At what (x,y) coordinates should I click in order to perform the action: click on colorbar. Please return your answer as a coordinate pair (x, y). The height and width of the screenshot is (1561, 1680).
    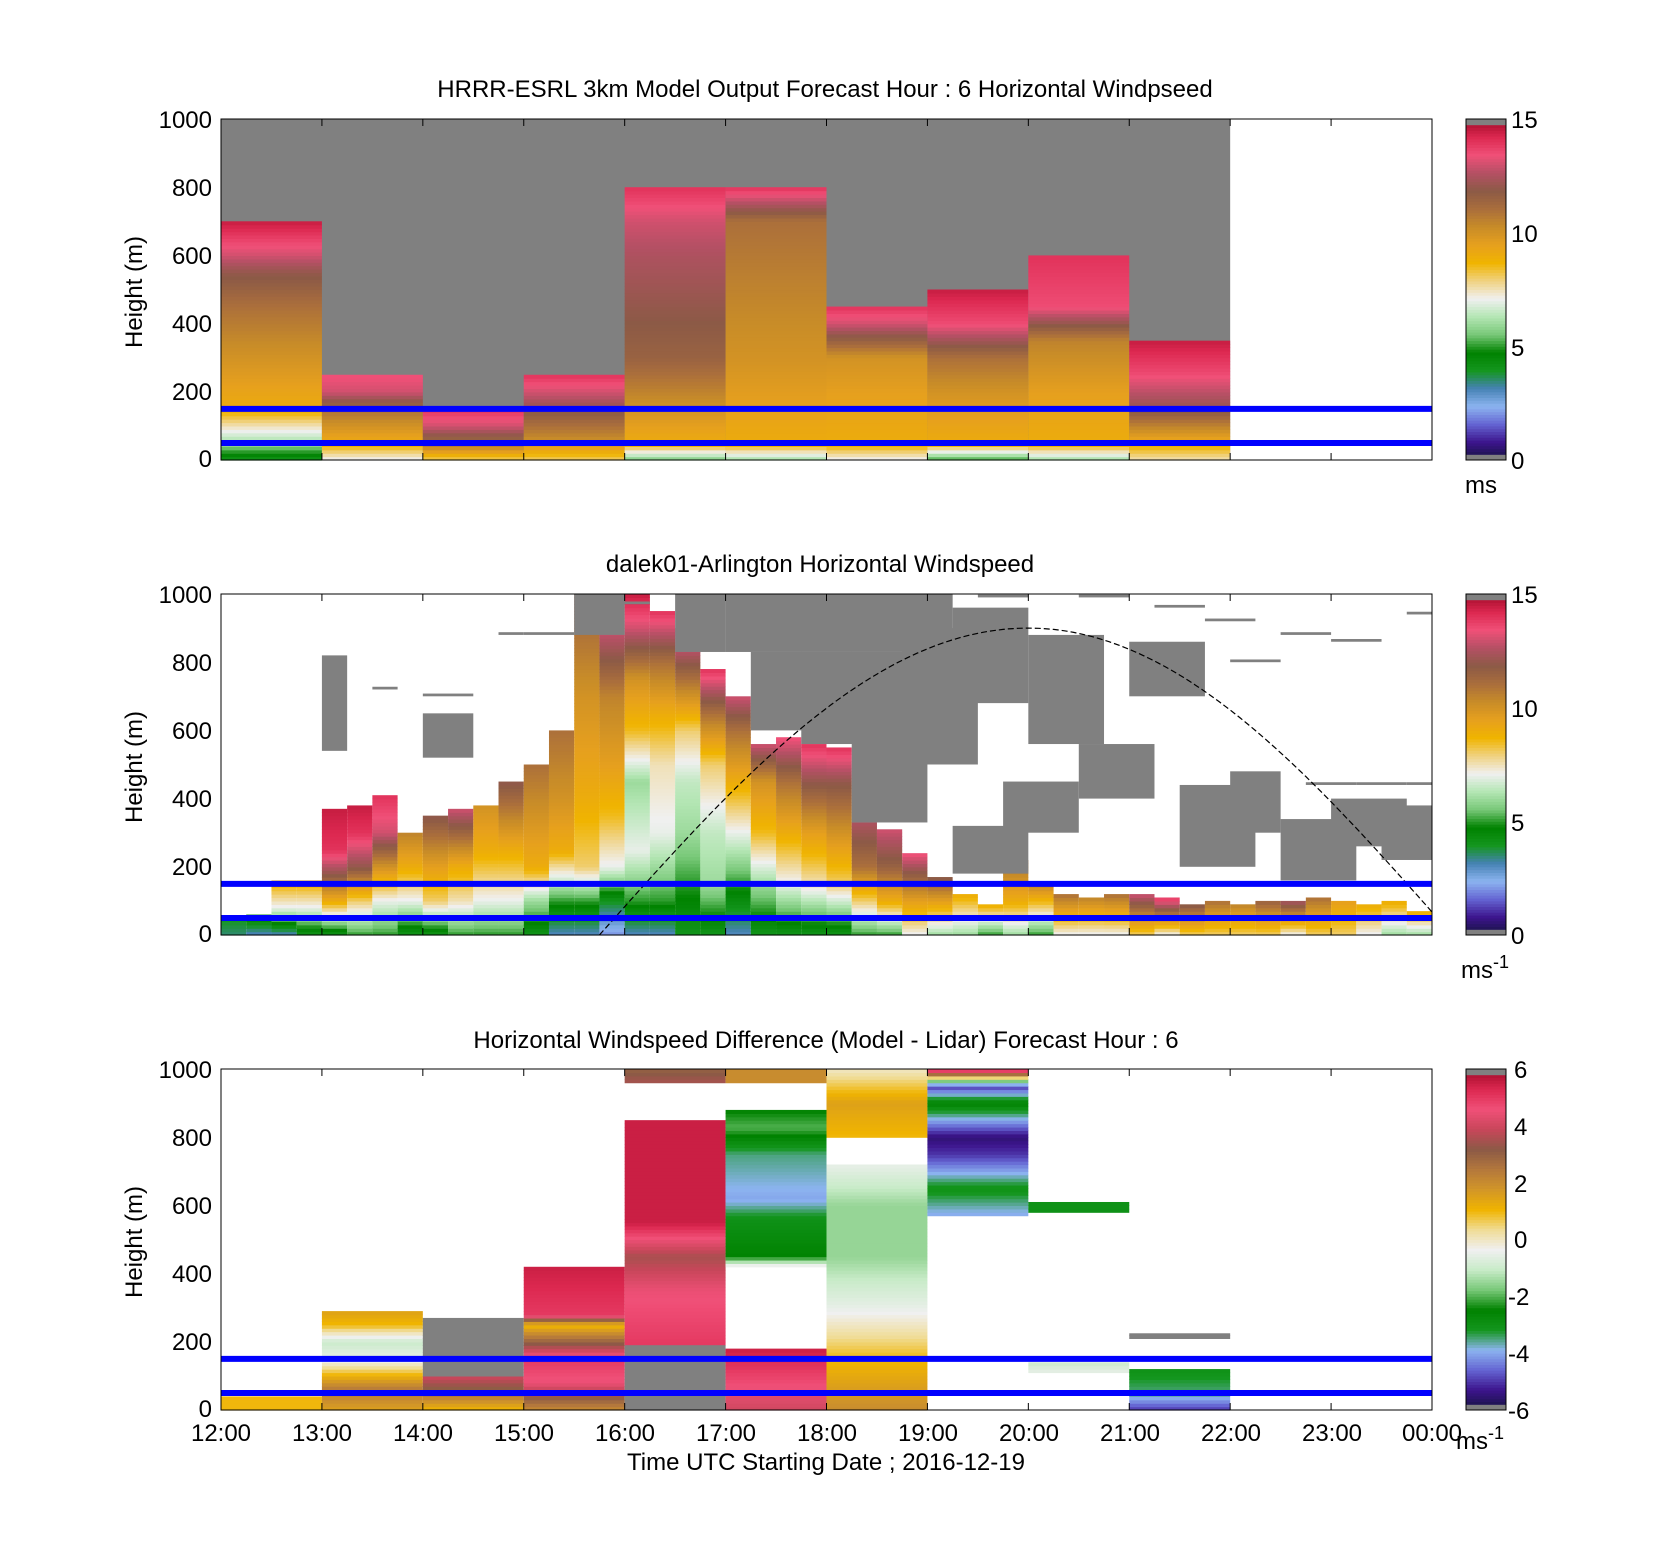
    Looking at the image, I should click on (1486, 289).